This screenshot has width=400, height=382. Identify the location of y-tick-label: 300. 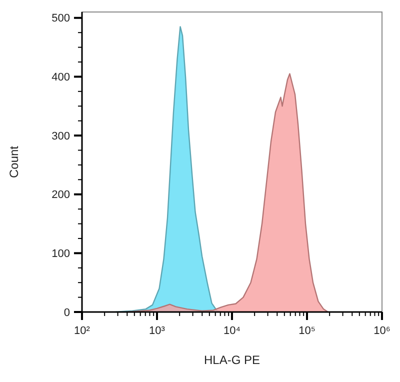
(61, 136).